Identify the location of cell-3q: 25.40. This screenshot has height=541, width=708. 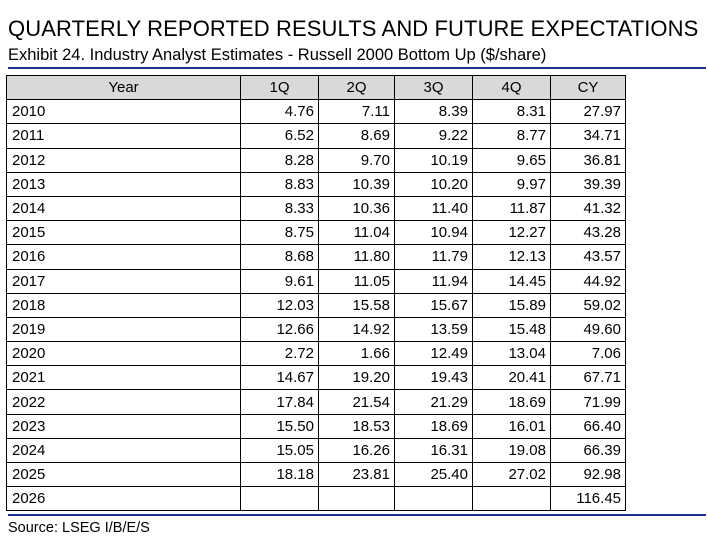
(433, 474).